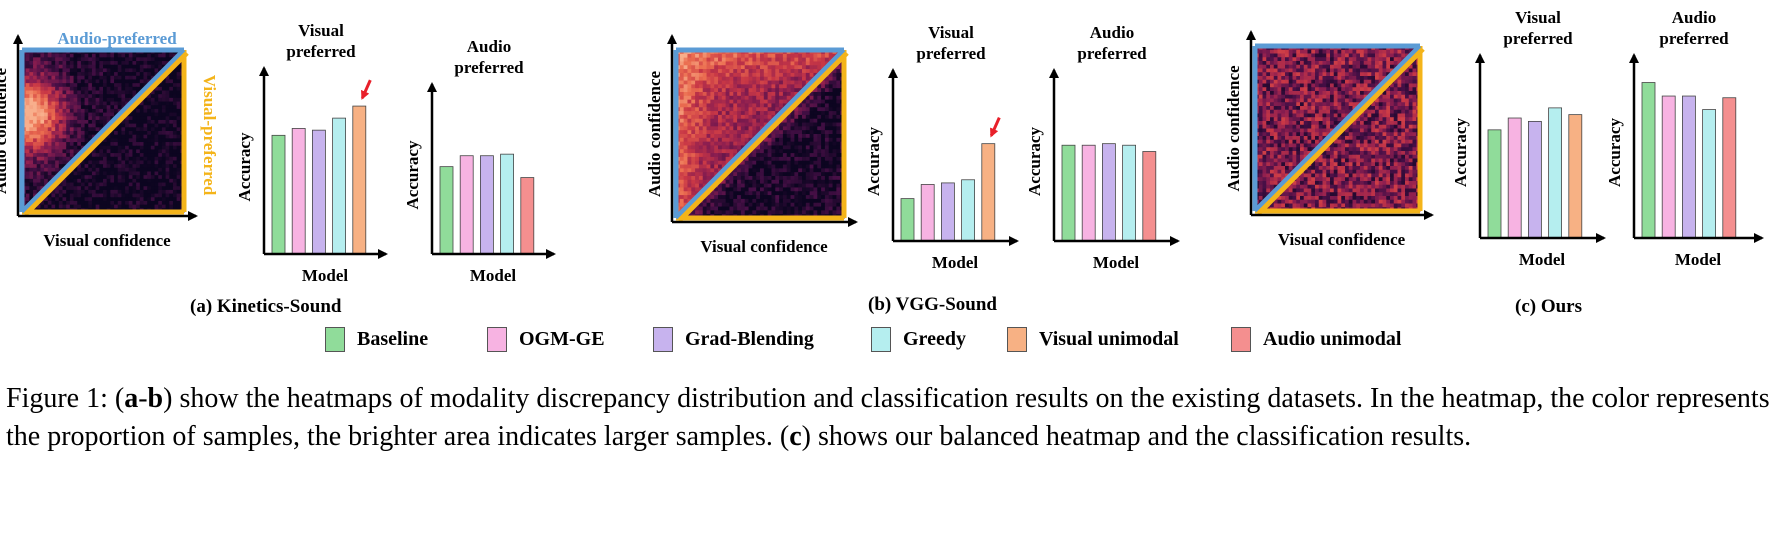 This screenshot has width=1788, height=533. Describe the element at coordinates (393, 338) in the screenshot. I see `legend-label: Baseline` at that location.